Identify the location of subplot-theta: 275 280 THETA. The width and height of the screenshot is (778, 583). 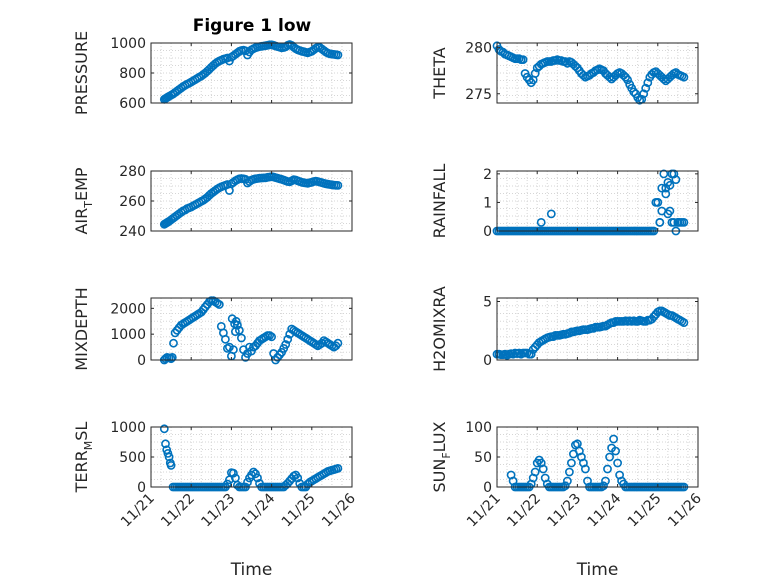
(564, 73).